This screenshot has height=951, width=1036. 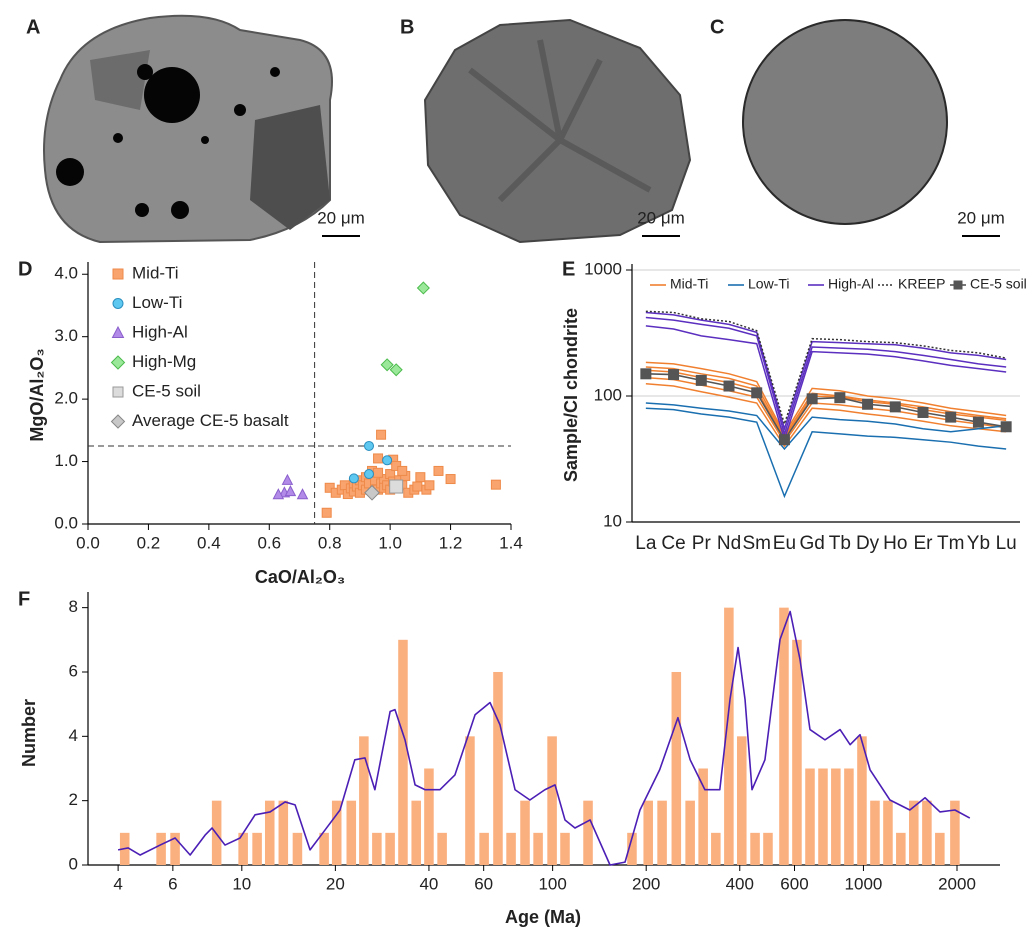 What do you see at coordinates (689, 284) in the screenshot?
I see `legend-label: Mid-Ti` at bounding box center [689, 284].